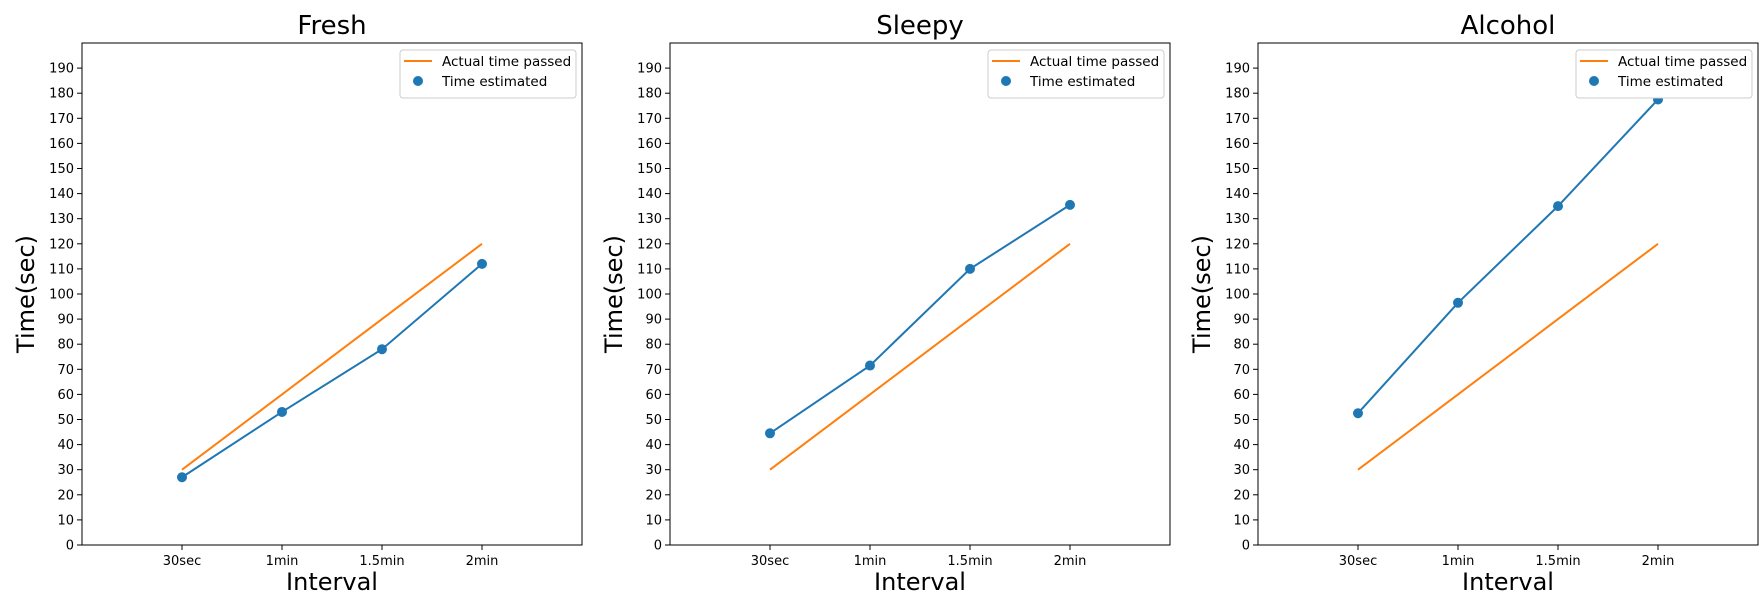 Image resolution: width=1763 pixels, height=603 pixels. I want to click on chart-title: Sleepy, so click(920, 26).